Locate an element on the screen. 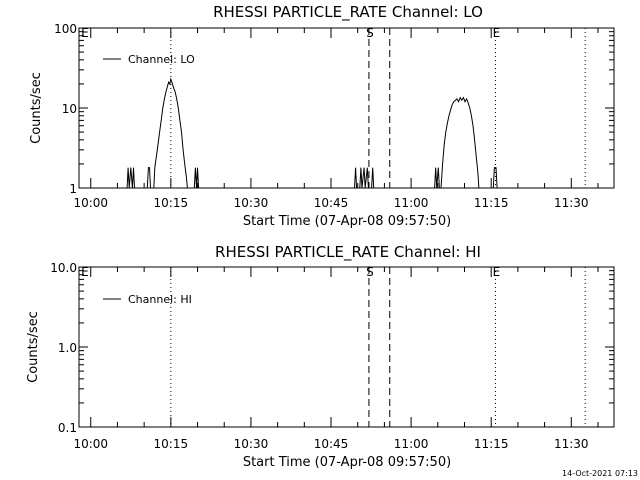 Image resolution: width=640 pixels, height=480 pixels. y-tick-label: 1.0 is located at coordinates (67, 348).